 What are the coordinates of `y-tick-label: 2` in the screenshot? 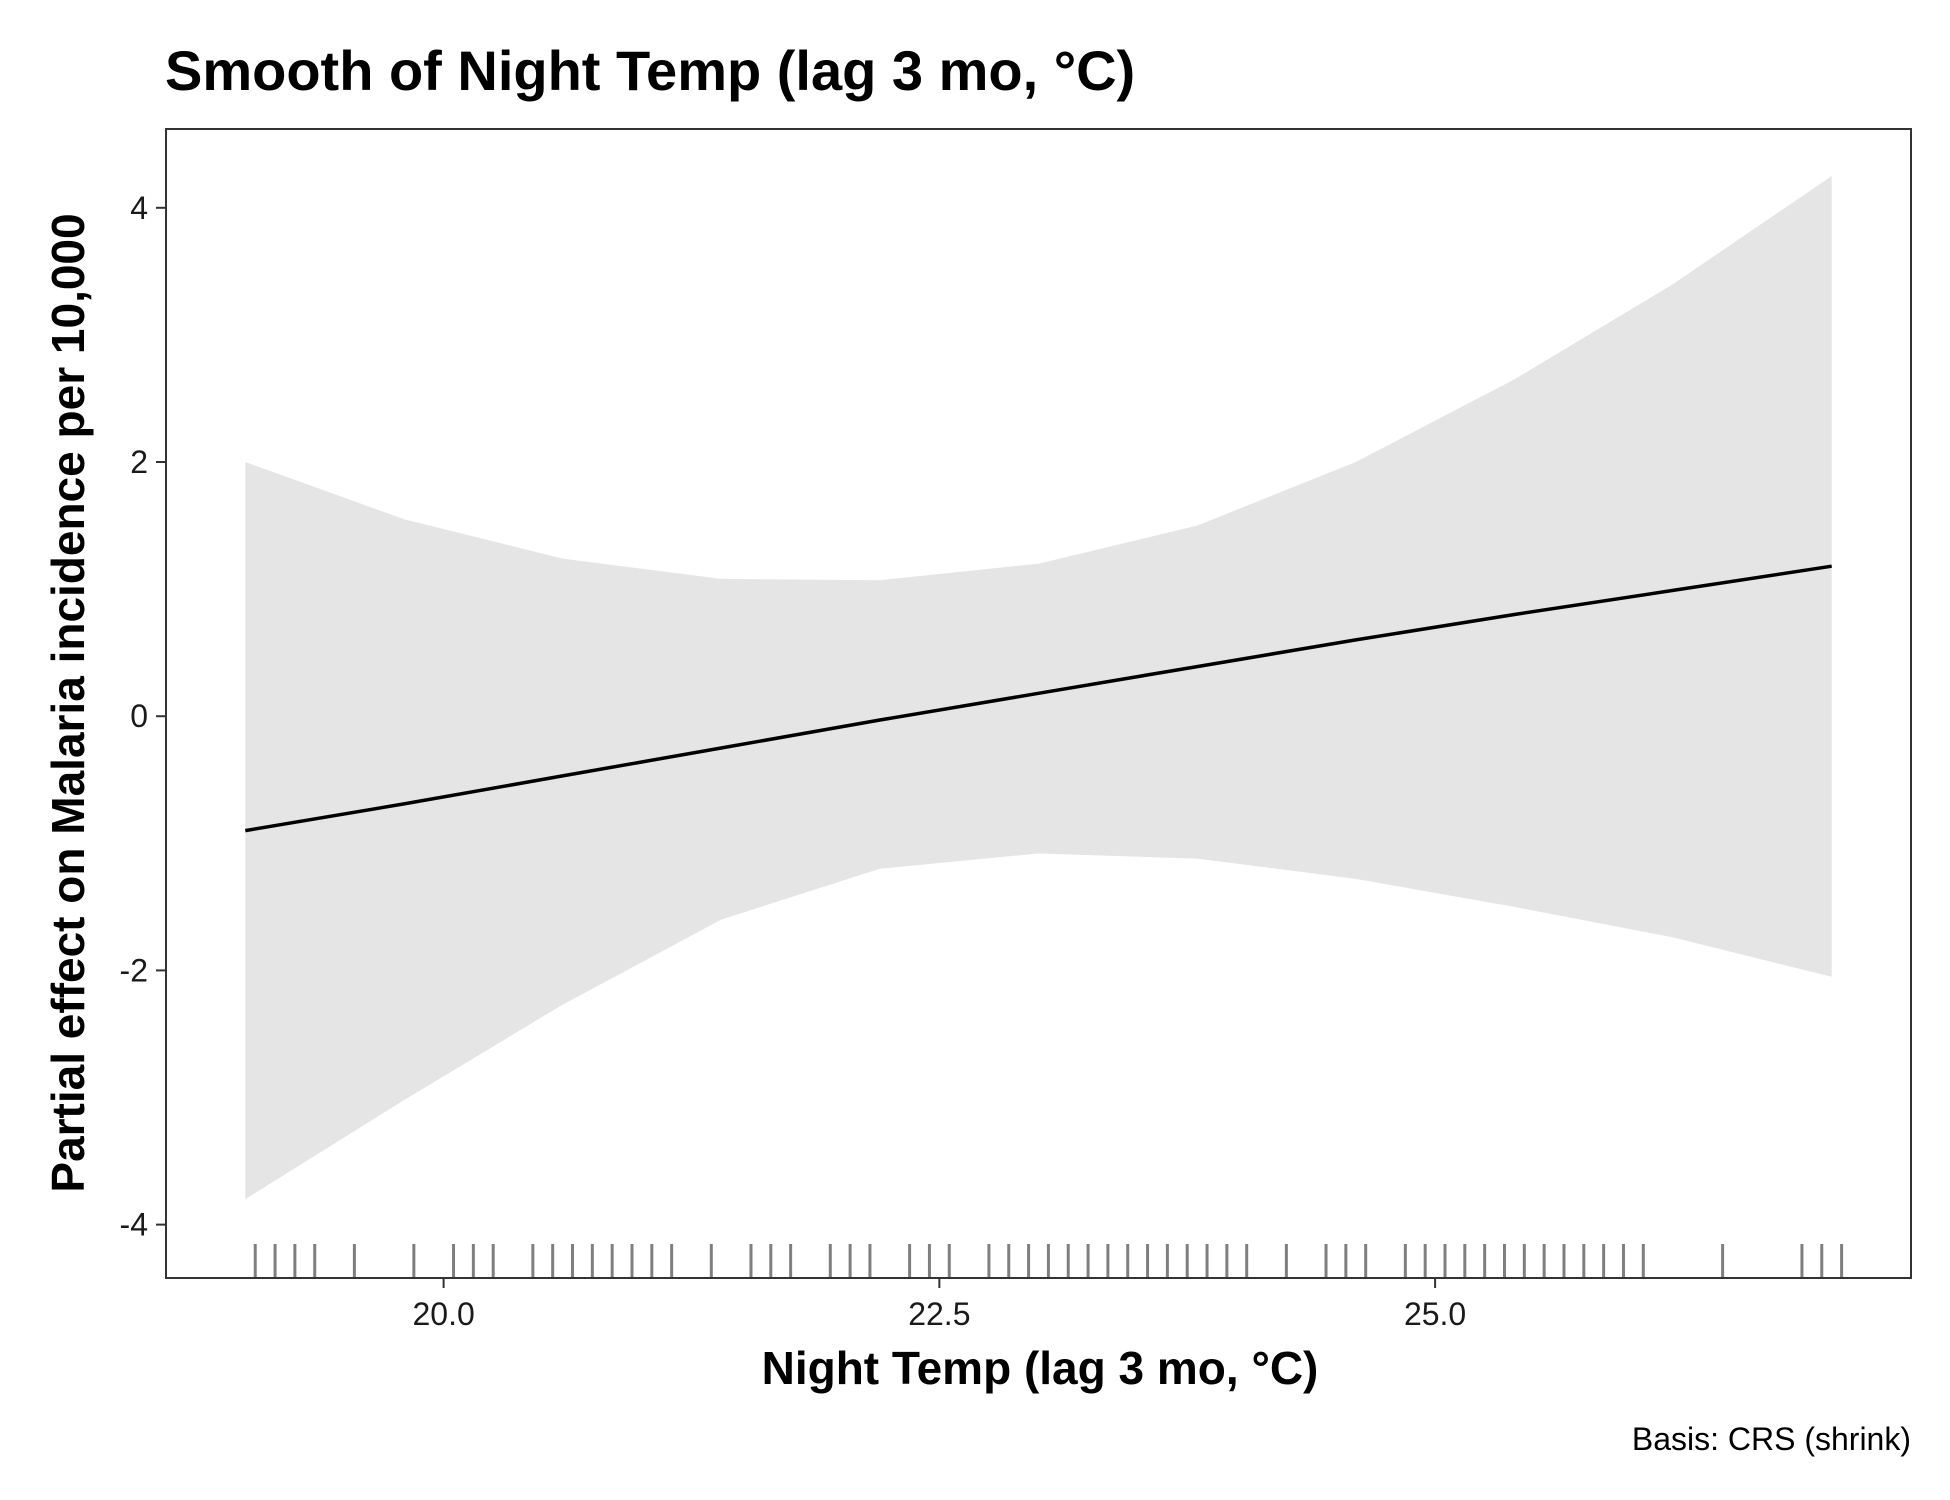 It's located at (139, 462).